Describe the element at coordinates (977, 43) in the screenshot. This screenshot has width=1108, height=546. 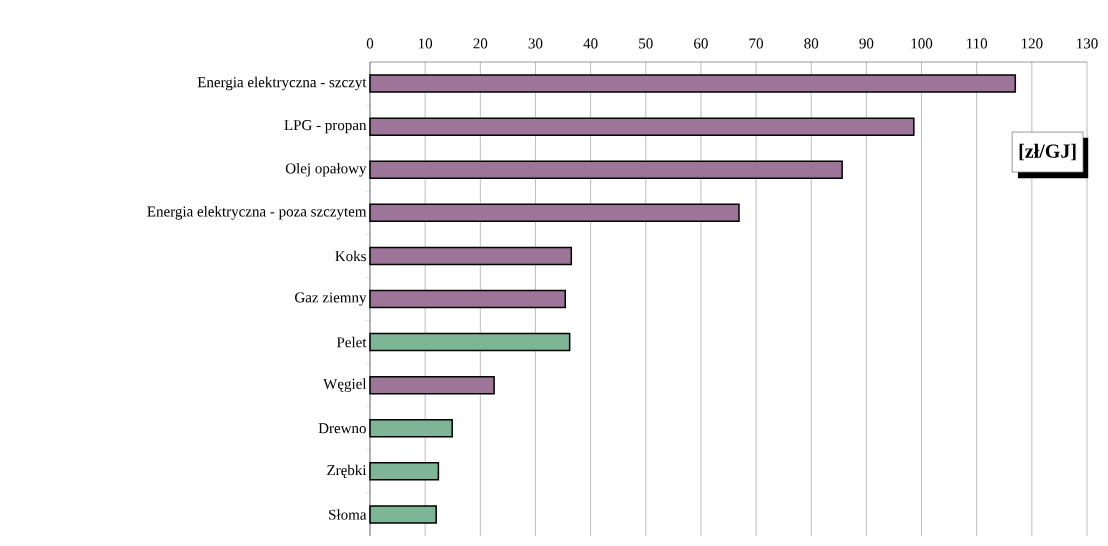
I see `x-tick-label: 110` at that location.